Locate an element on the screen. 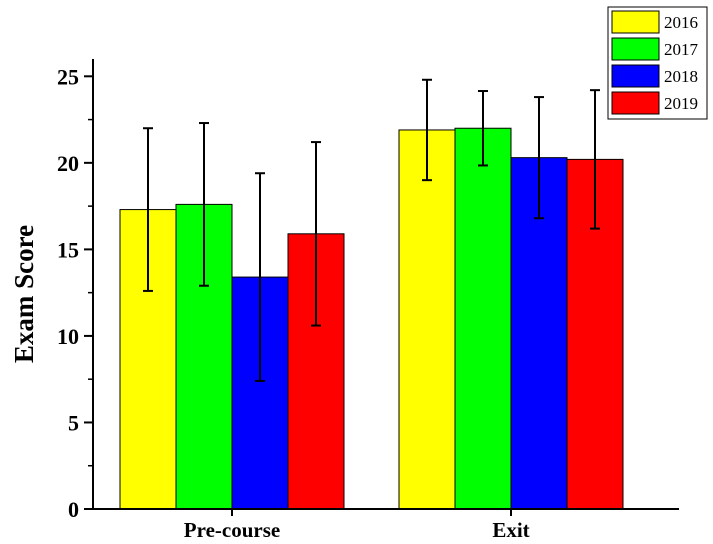 The height and width of the screenshot is (544, 713). legend-label-2019: 2019 is located at coordinates (681, 103).